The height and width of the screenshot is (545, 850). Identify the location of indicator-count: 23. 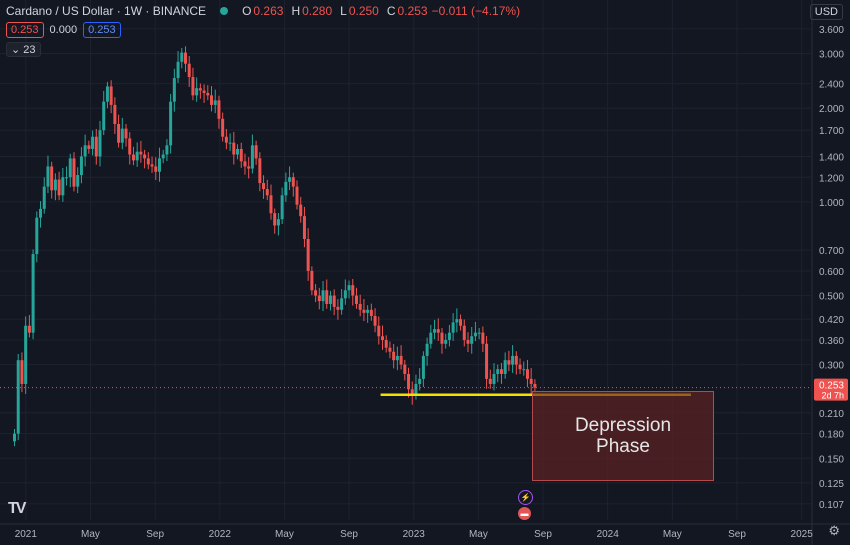
(29, 50).